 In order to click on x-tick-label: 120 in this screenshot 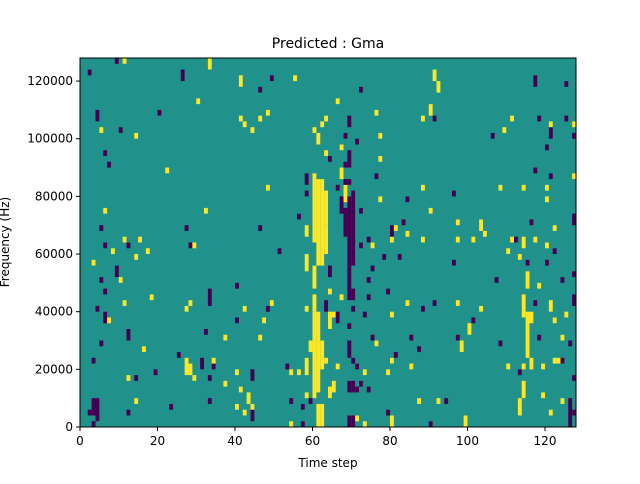, I will do `click(545, 441)`.